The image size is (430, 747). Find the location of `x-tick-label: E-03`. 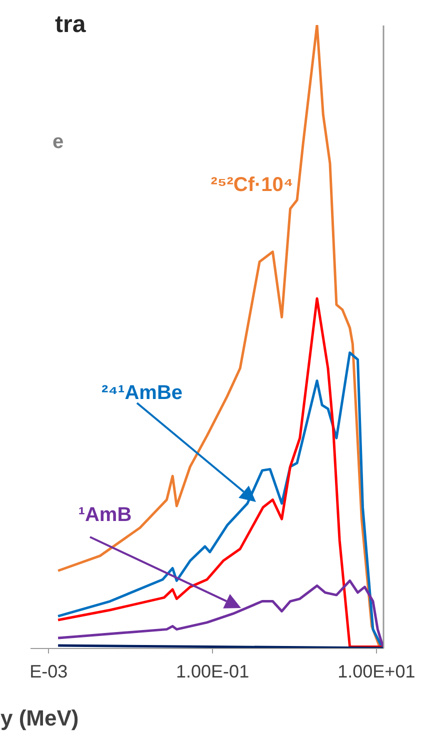

x-tick-label: E-03 is located at coordinates (49, 672).